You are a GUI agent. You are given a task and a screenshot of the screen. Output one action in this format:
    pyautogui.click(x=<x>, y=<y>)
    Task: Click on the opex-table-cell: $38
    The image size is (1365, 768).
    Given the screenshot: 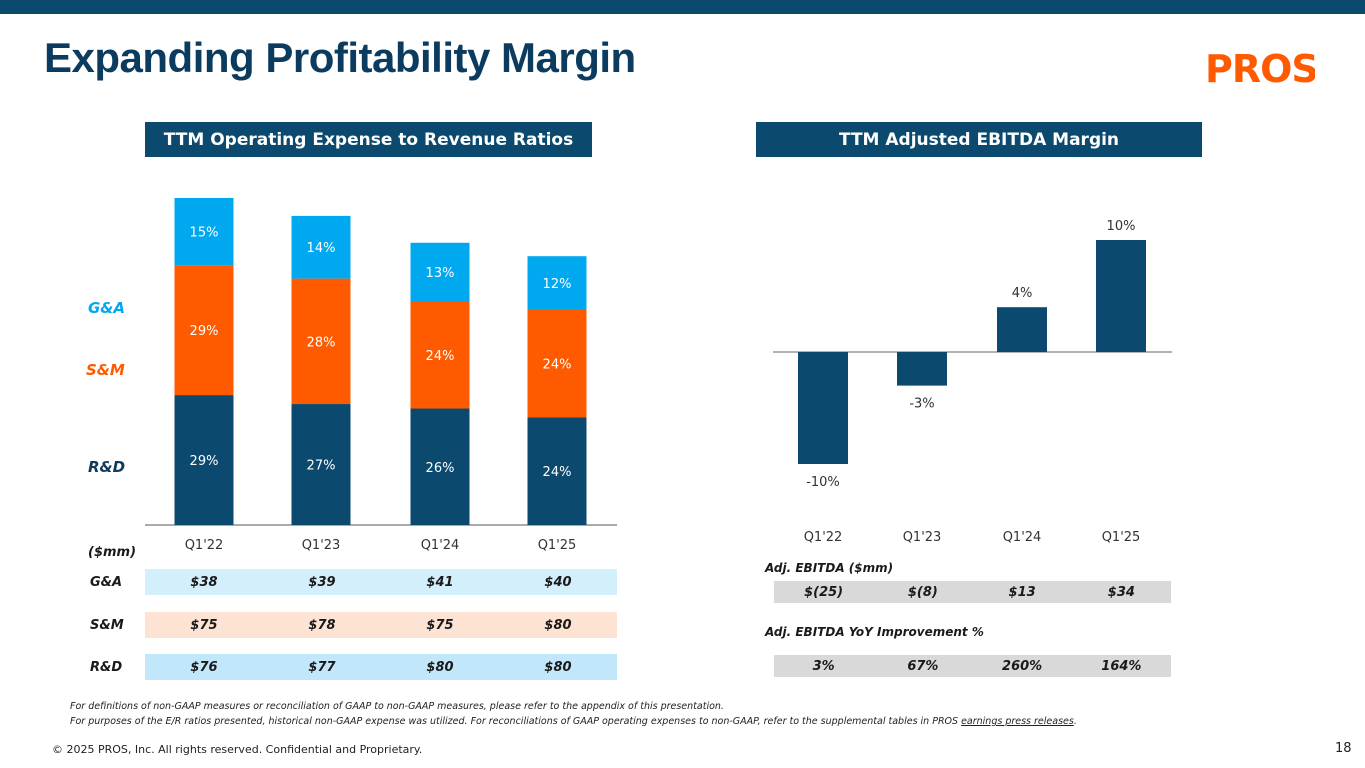 What is the action you would take?
    pyautogui.click(x=204, y=582)
    